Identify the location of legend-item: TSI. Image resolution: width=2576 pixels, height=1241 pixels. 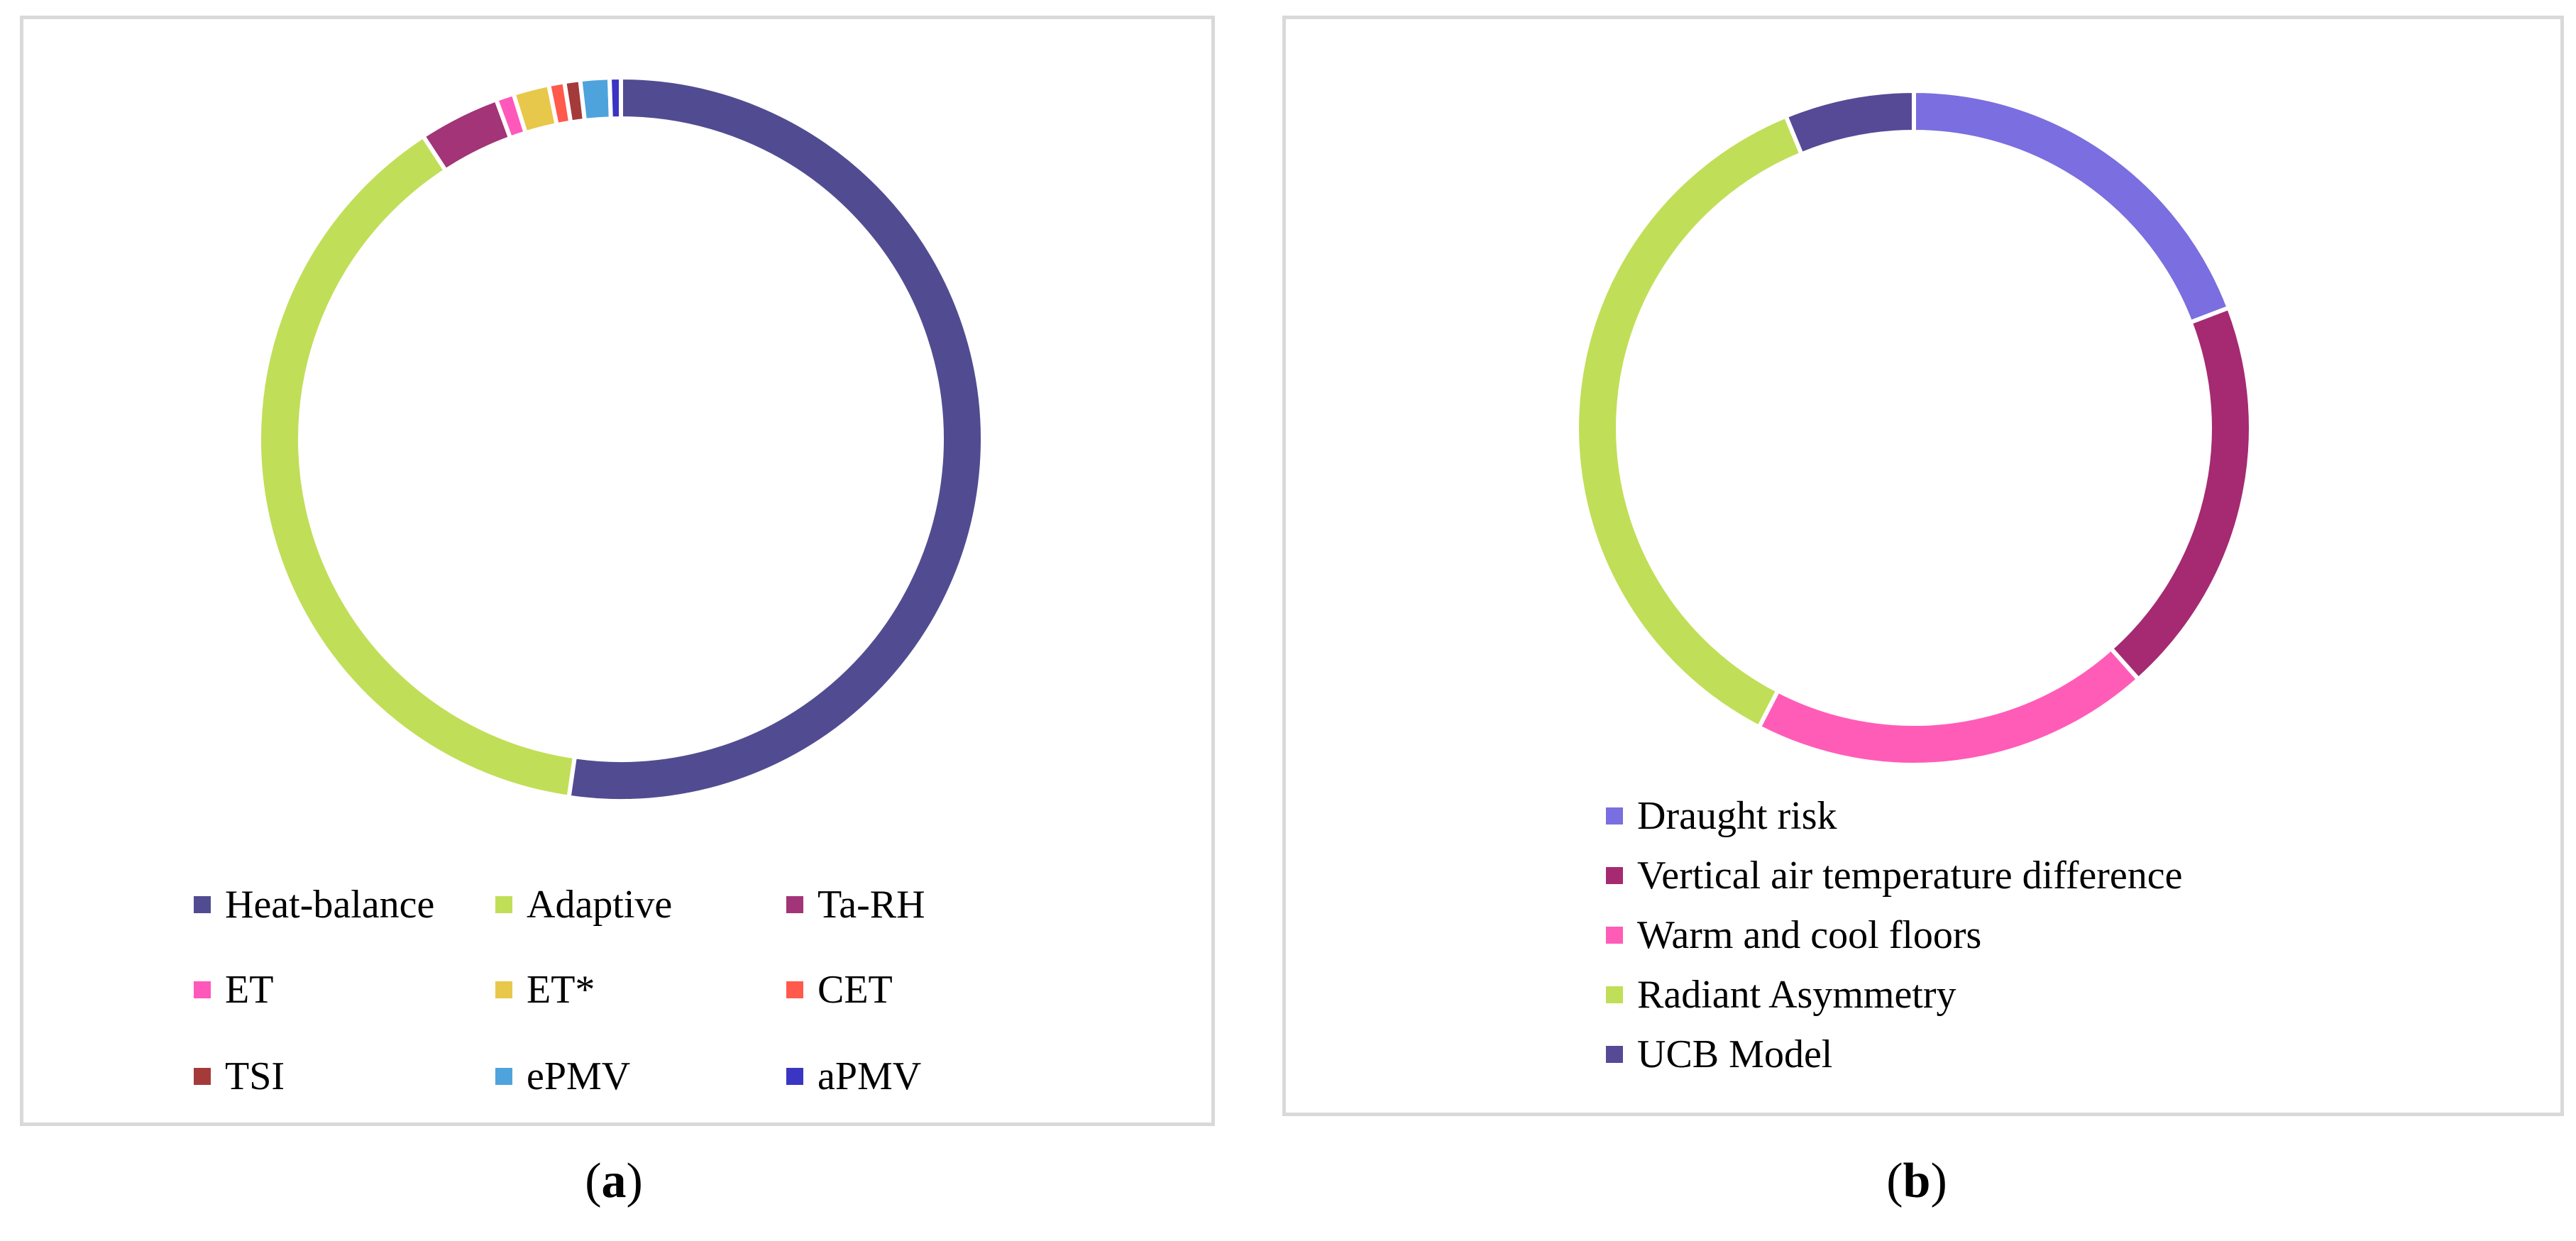
(239, 1077).